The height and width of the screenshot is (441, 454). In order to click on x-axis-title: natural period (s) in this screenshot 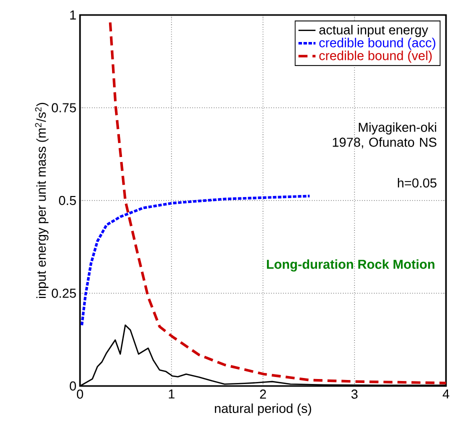, I will do `click(263, 410)`.